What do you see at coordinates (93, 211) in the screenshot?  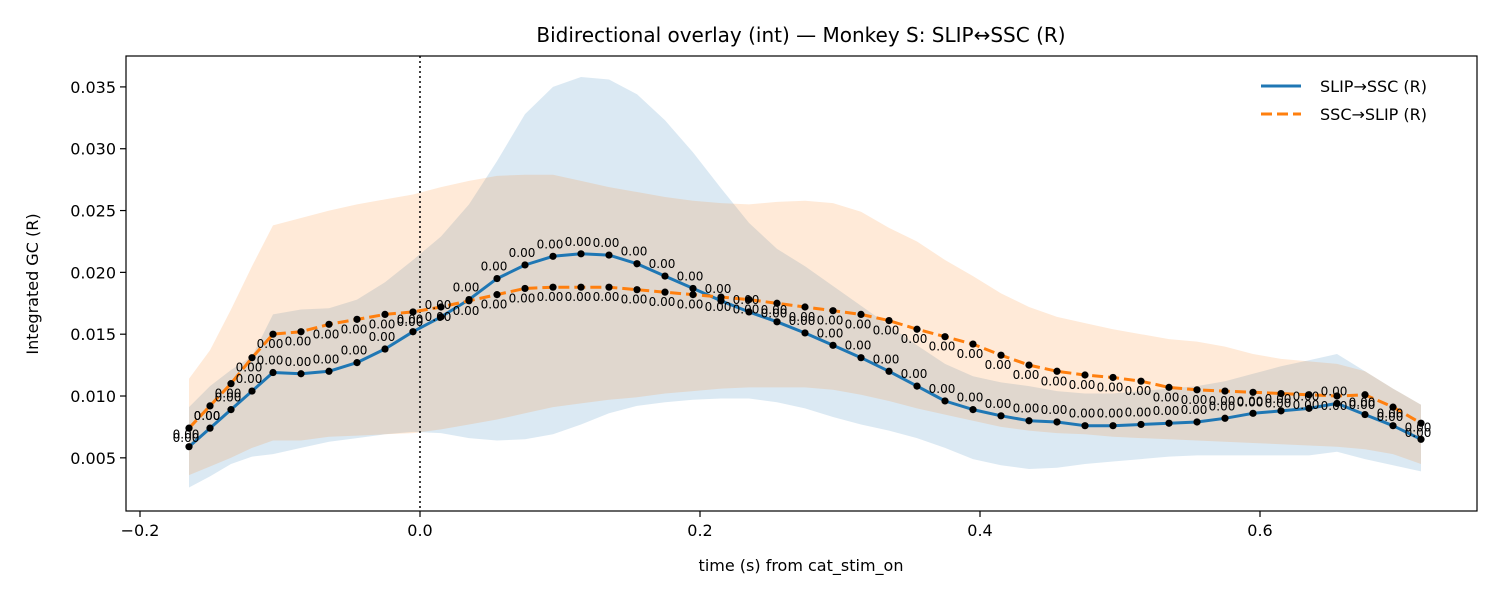 I see `y-tick-label: 0.025` at bounding box center [93, 211].